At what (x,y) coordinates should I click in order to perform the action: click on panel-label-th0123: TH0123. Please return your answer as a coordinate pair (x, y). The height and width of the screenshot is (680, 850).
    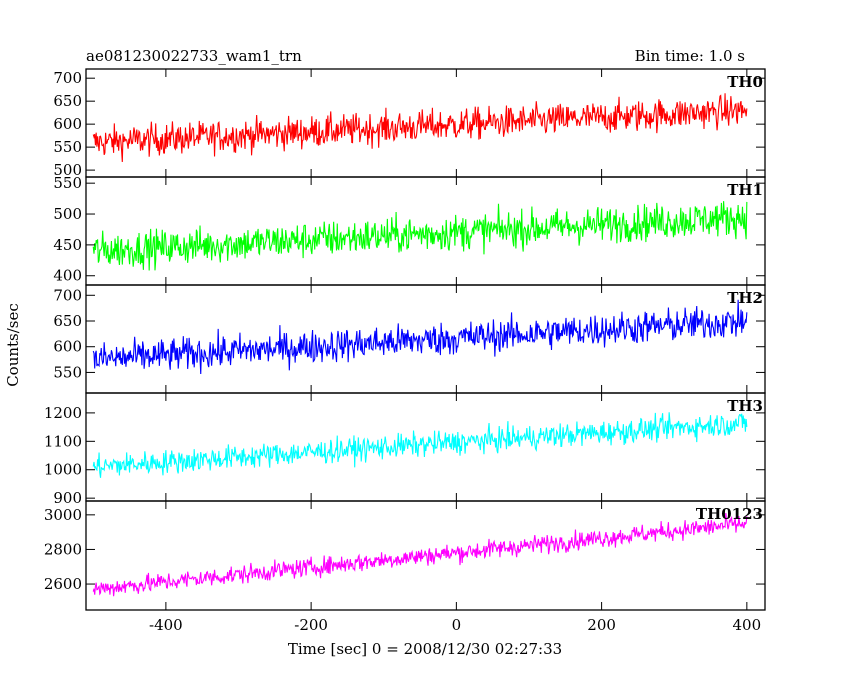
    Looking at the image, I should click on (729, 514).